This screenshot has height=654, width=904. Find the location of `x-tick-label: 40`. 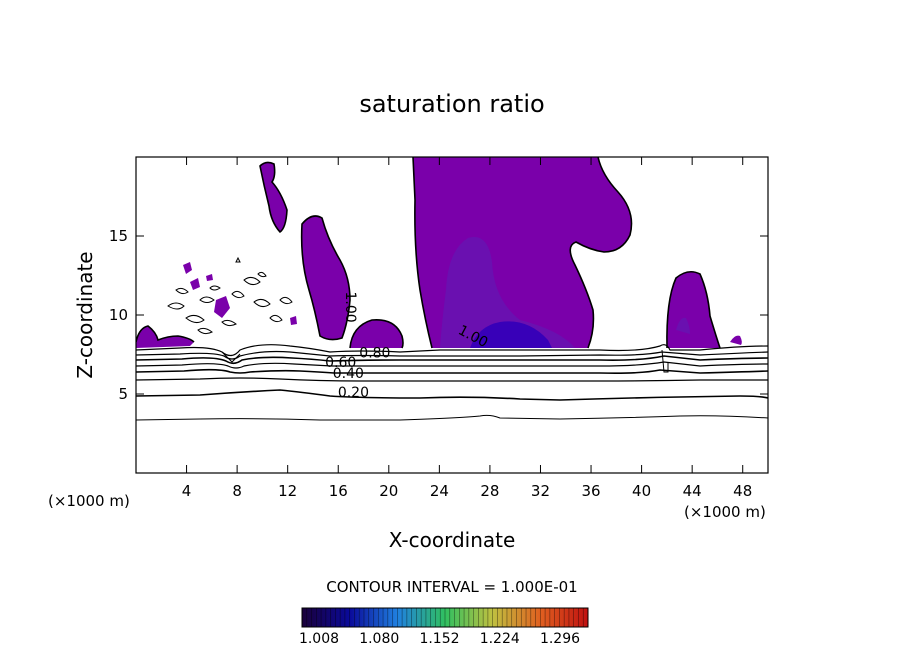

x-tick-label: 40 is located at coordinates (641, 491).